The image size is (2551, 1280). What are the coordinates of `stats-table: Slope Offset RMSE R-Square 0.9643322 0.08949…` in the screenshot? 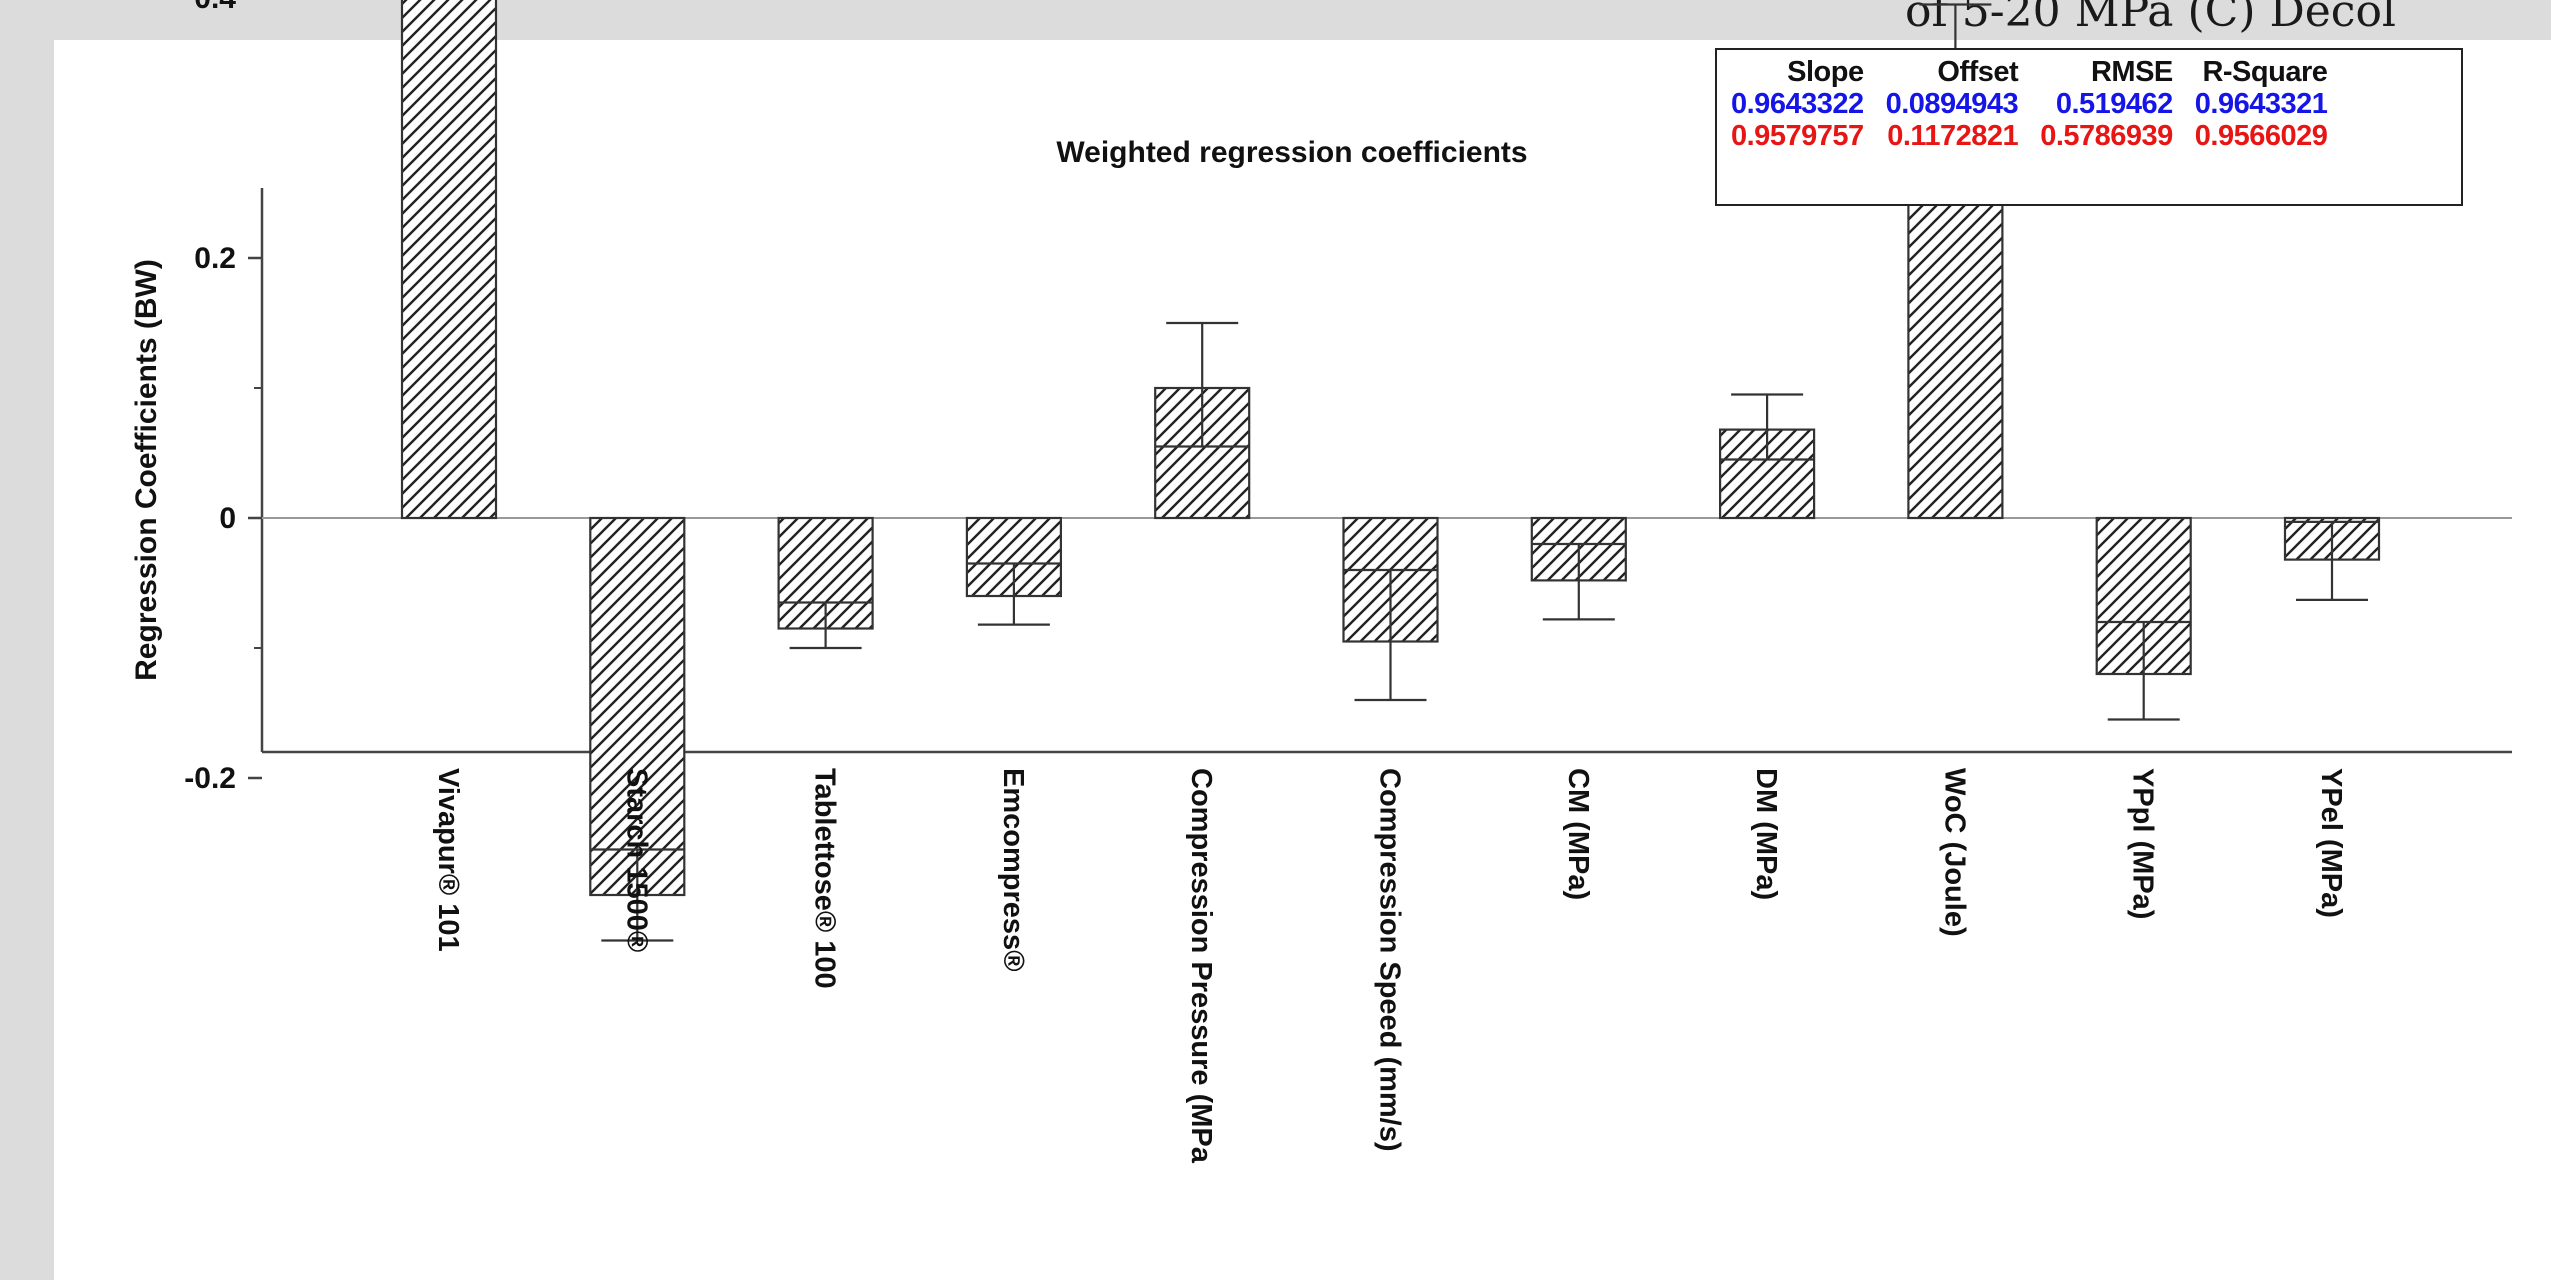 It's located at (2030, 104).